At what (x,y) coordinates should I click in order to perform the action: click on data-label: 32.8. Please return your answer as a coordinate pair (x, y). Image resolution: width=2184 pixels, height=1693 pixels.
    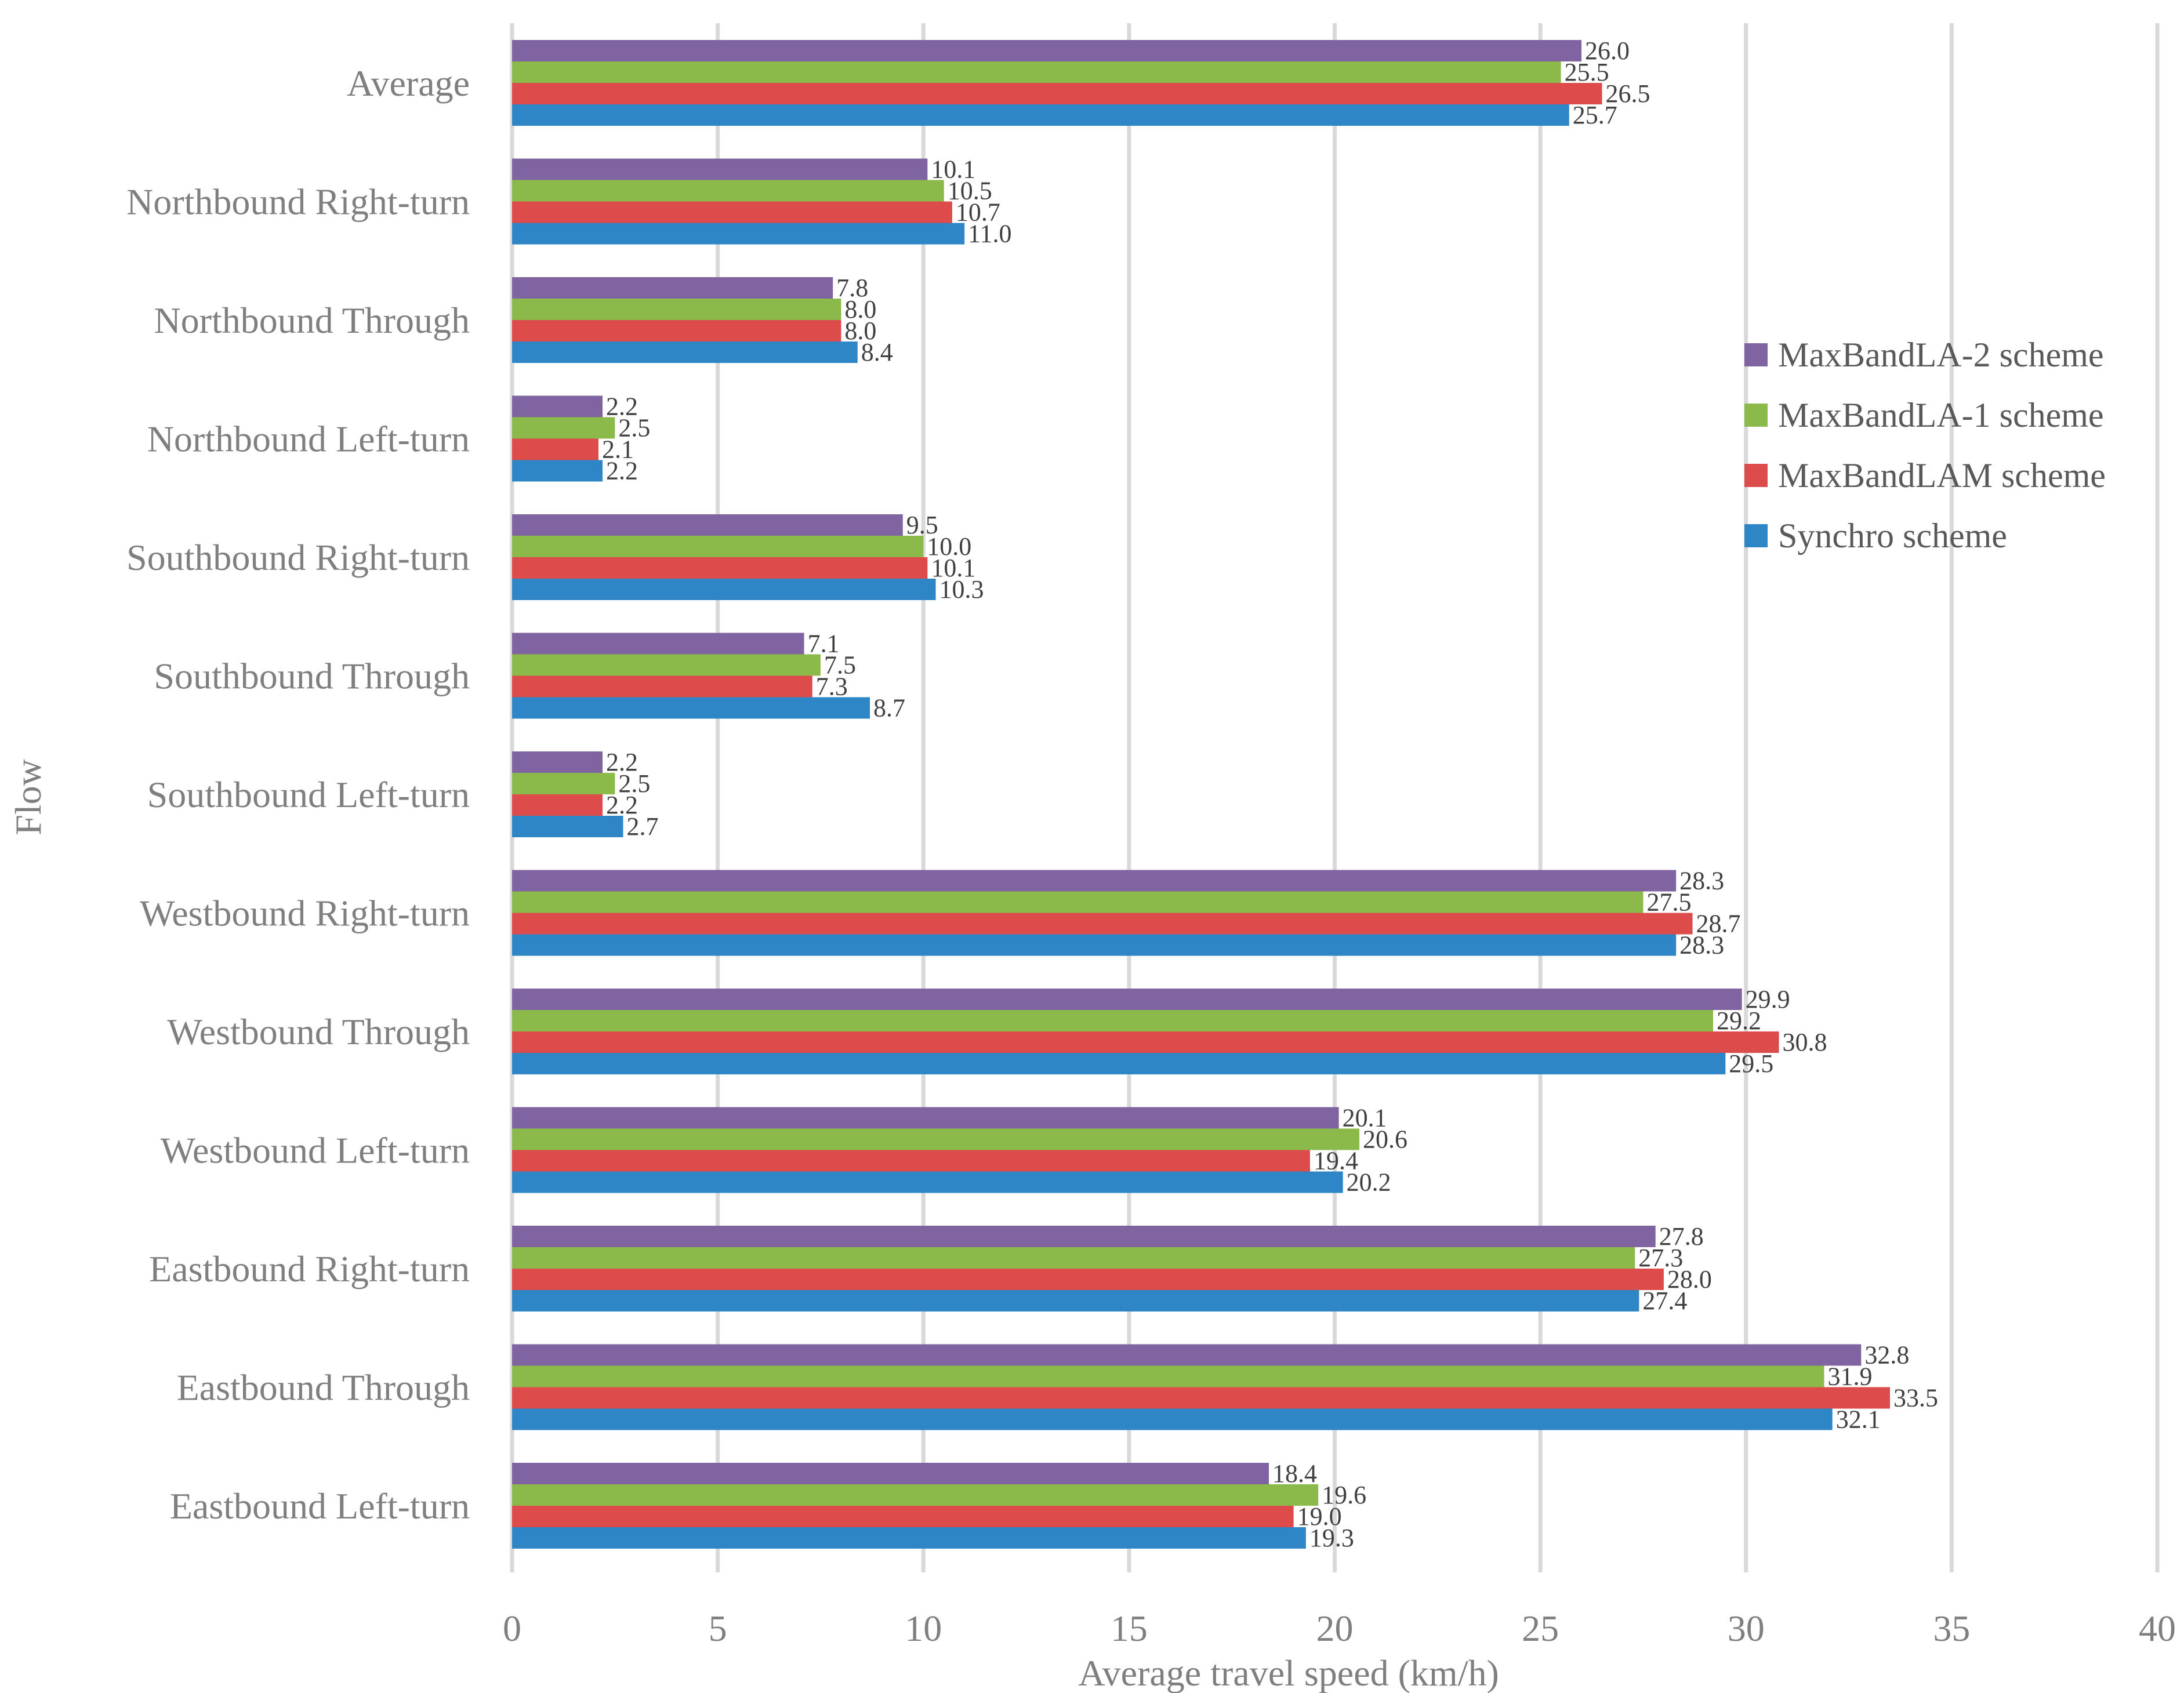
    Looking at the image, I should click on (1886, 1355).